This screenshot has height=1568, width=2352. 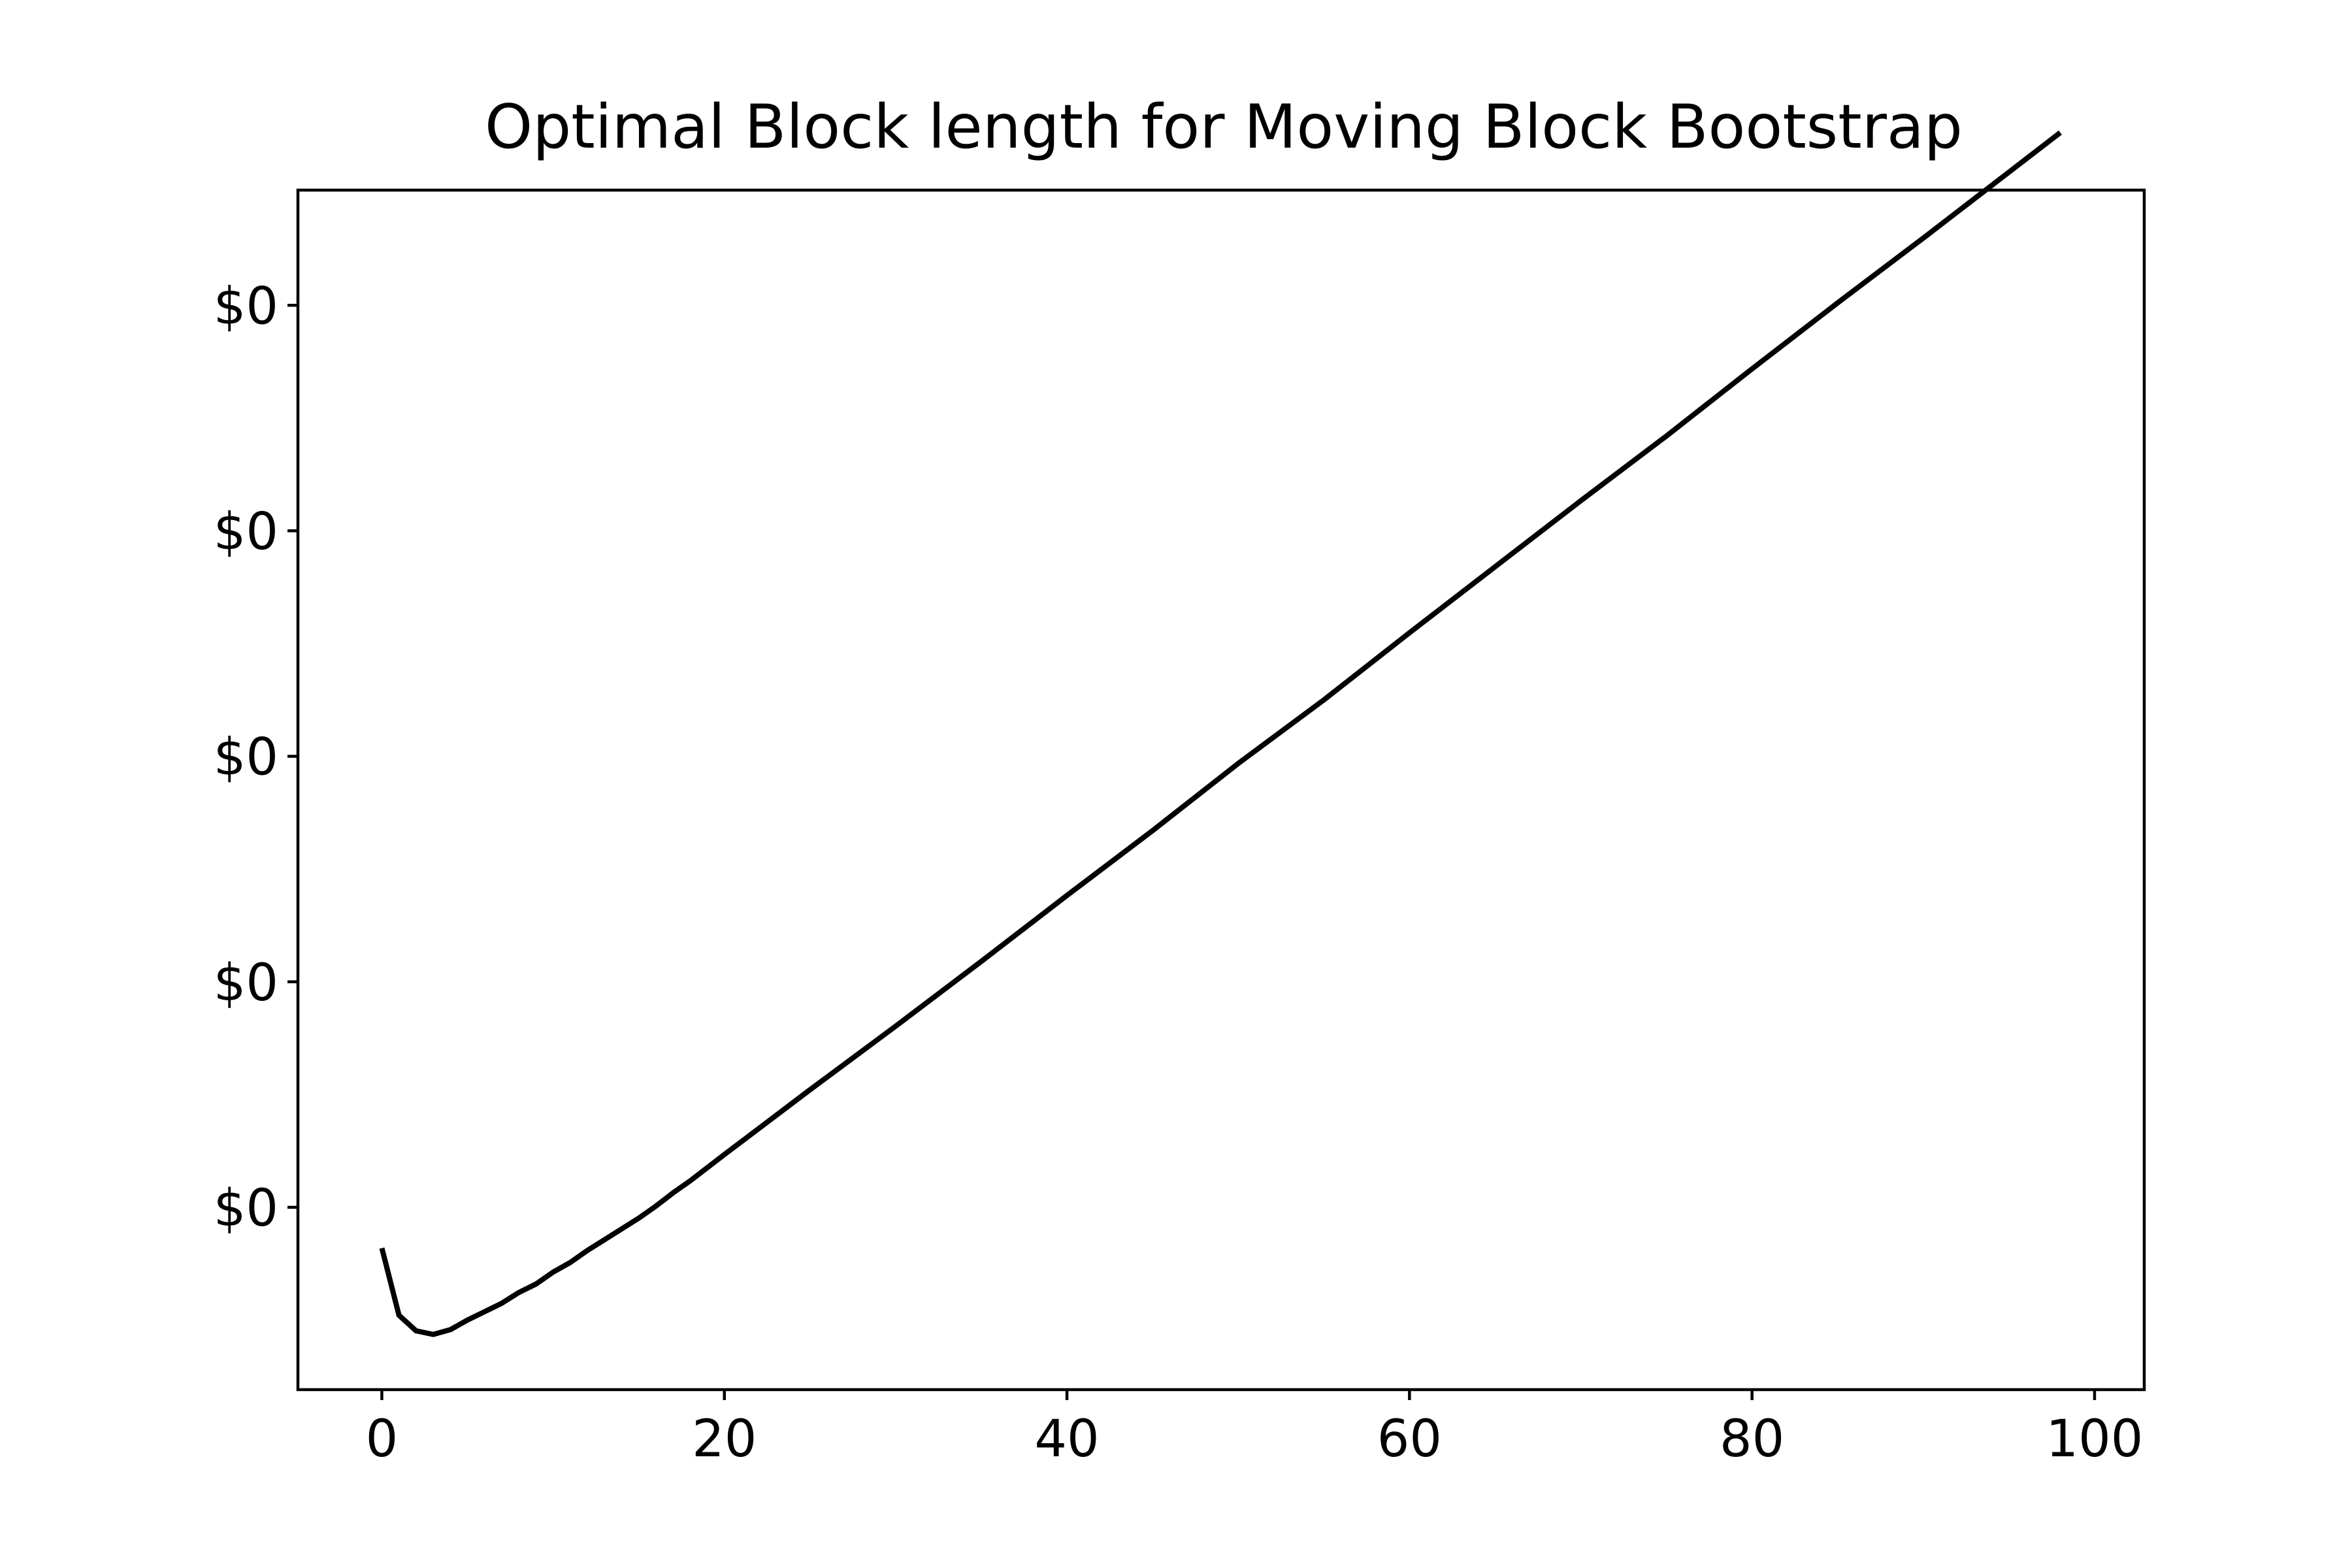 I want to click on x-axis-ticks: 0 20 40 60 80 100, so click(x=1255, y=1429).